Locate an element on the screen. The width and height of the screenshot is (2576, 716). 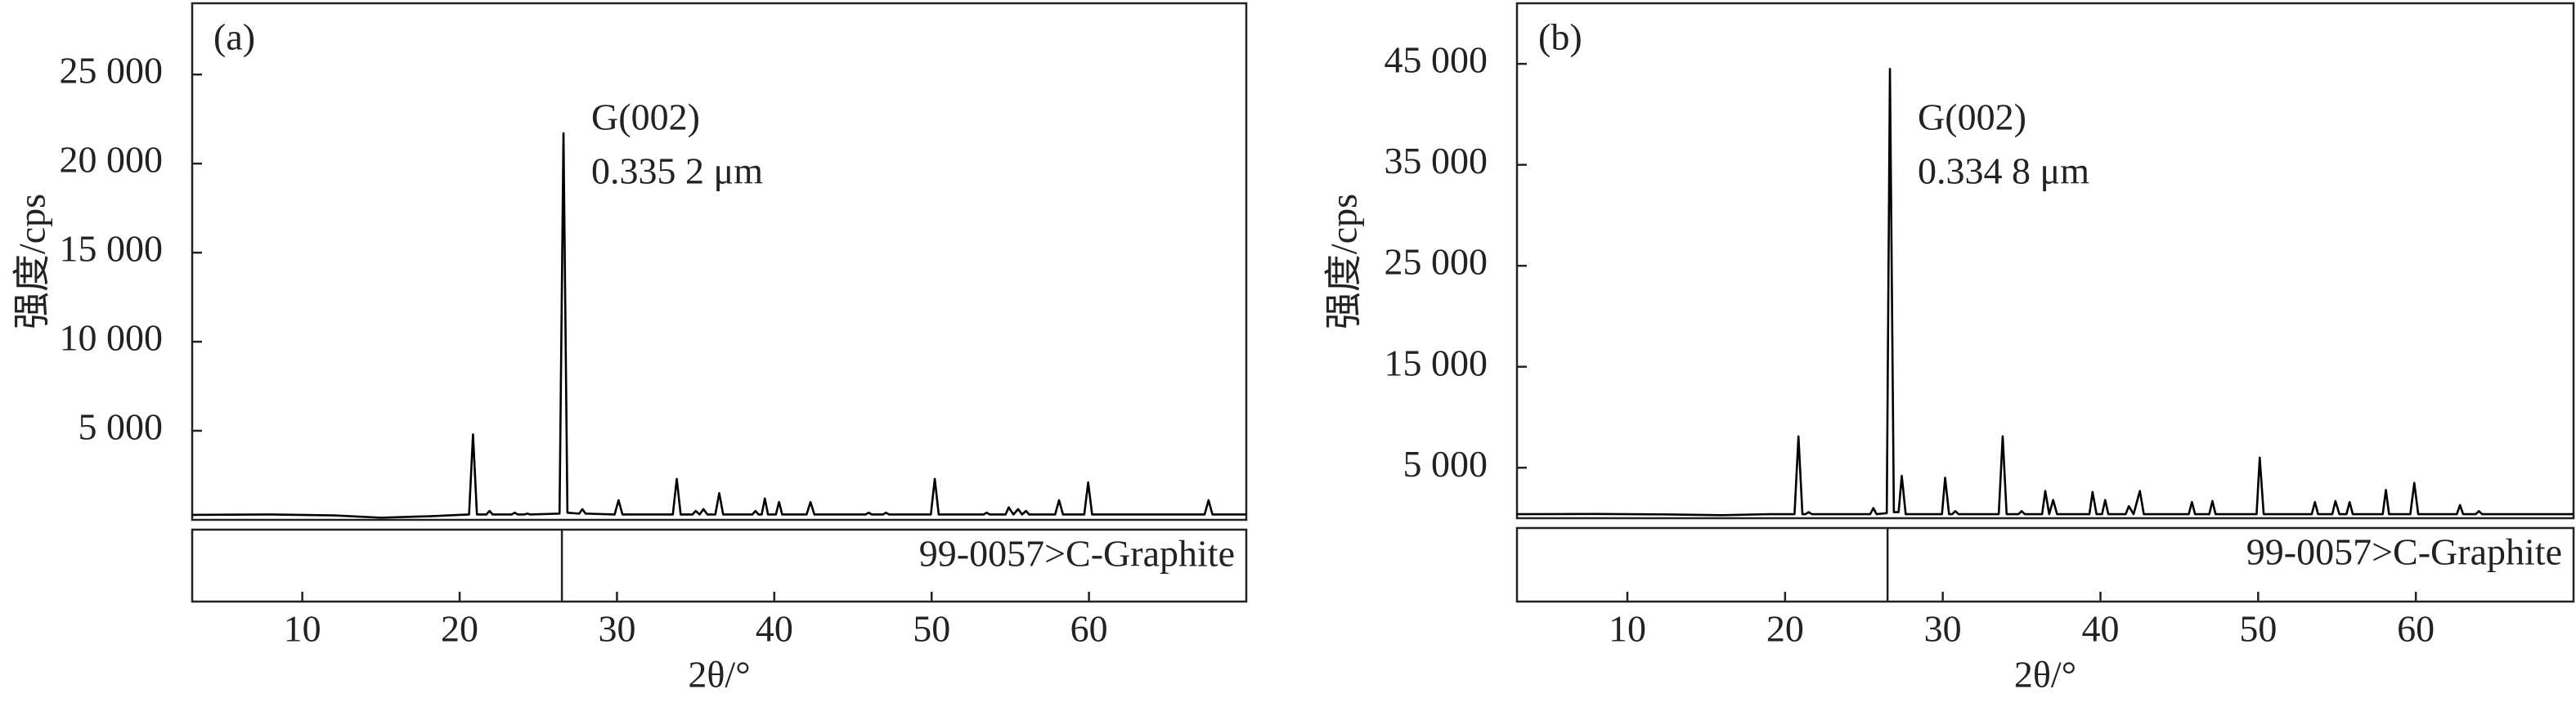
peak-annotation: 0.334 8 μm is located at coordinates (2004, 171).